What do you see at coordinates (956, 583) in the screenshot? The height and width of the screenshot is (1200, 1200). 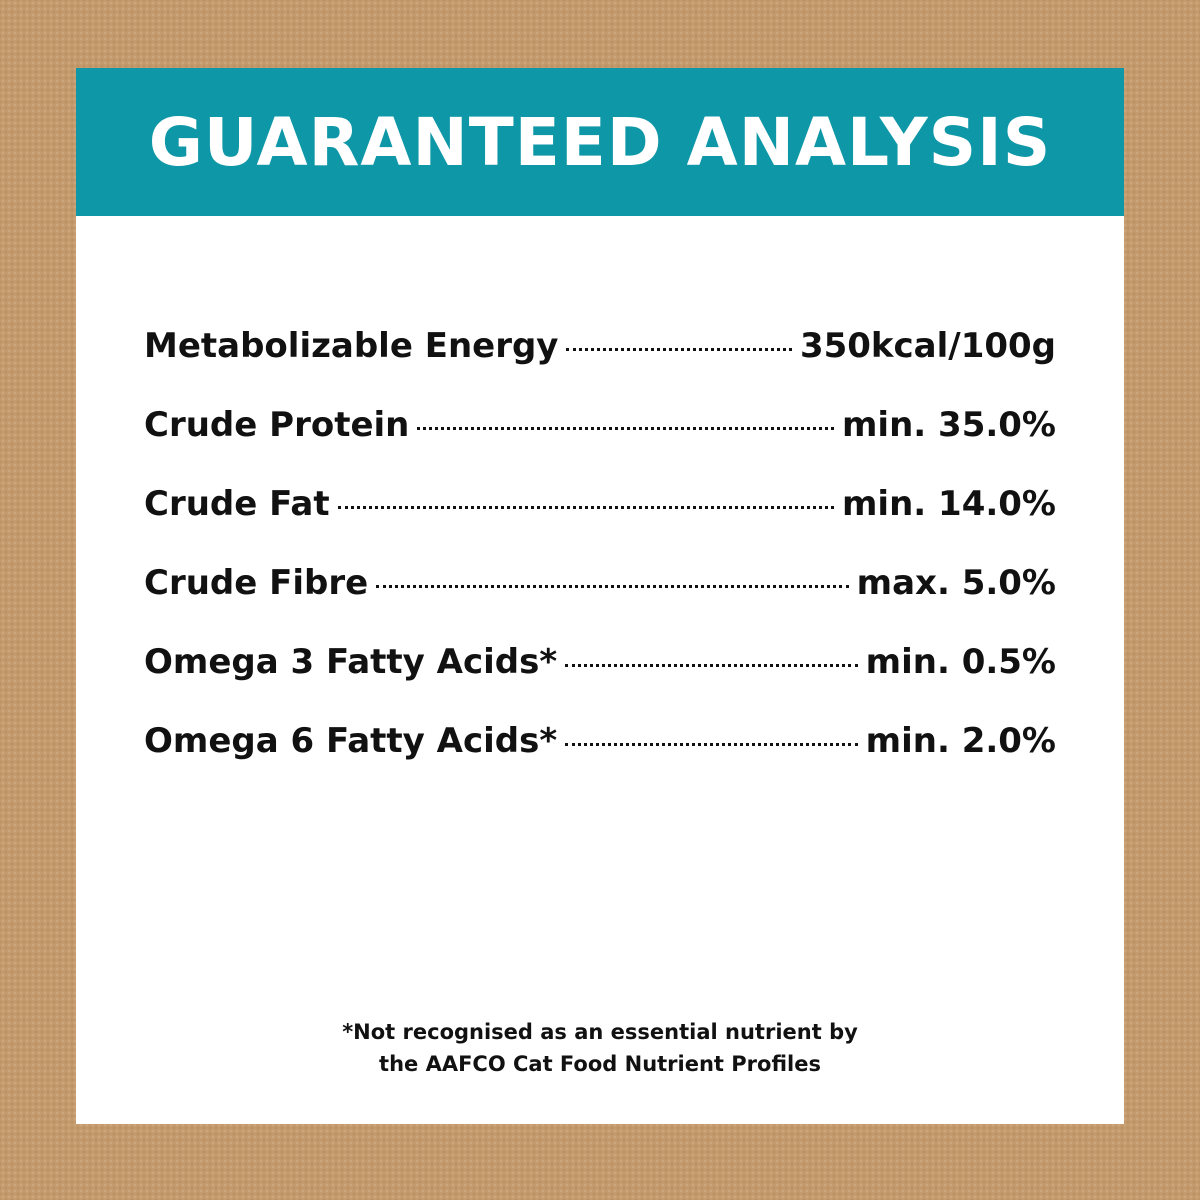 I see `nutrient-value: max. 5.0%` at bounding box center [956, 583].